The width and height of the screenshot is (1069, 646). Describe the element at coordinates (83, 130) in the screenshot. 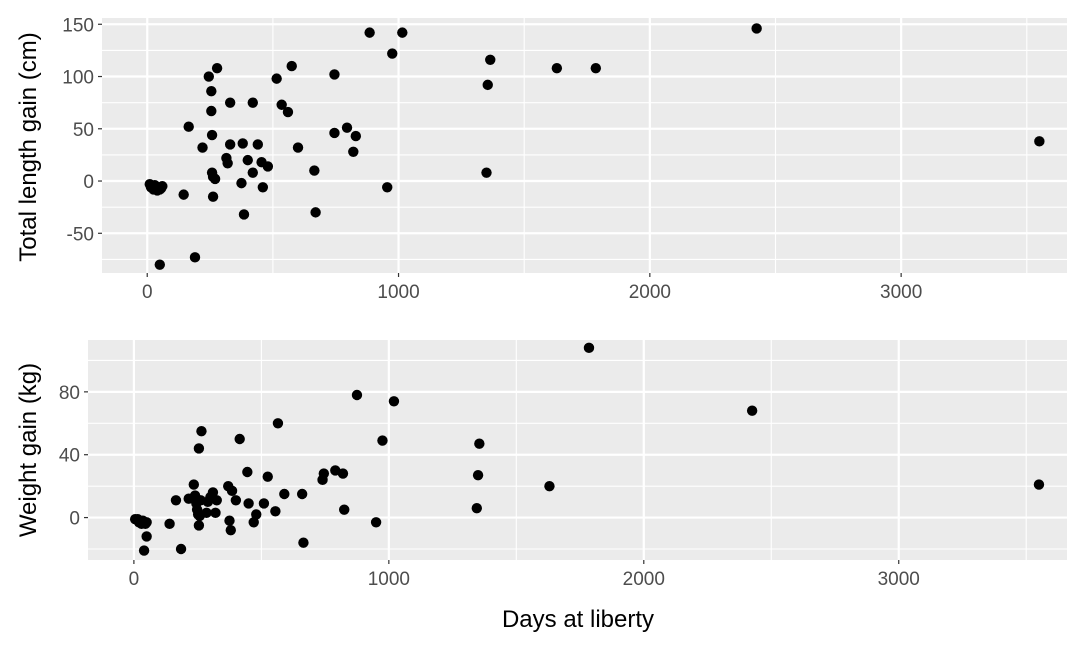

I see `y-tick-label: 50` at that location.